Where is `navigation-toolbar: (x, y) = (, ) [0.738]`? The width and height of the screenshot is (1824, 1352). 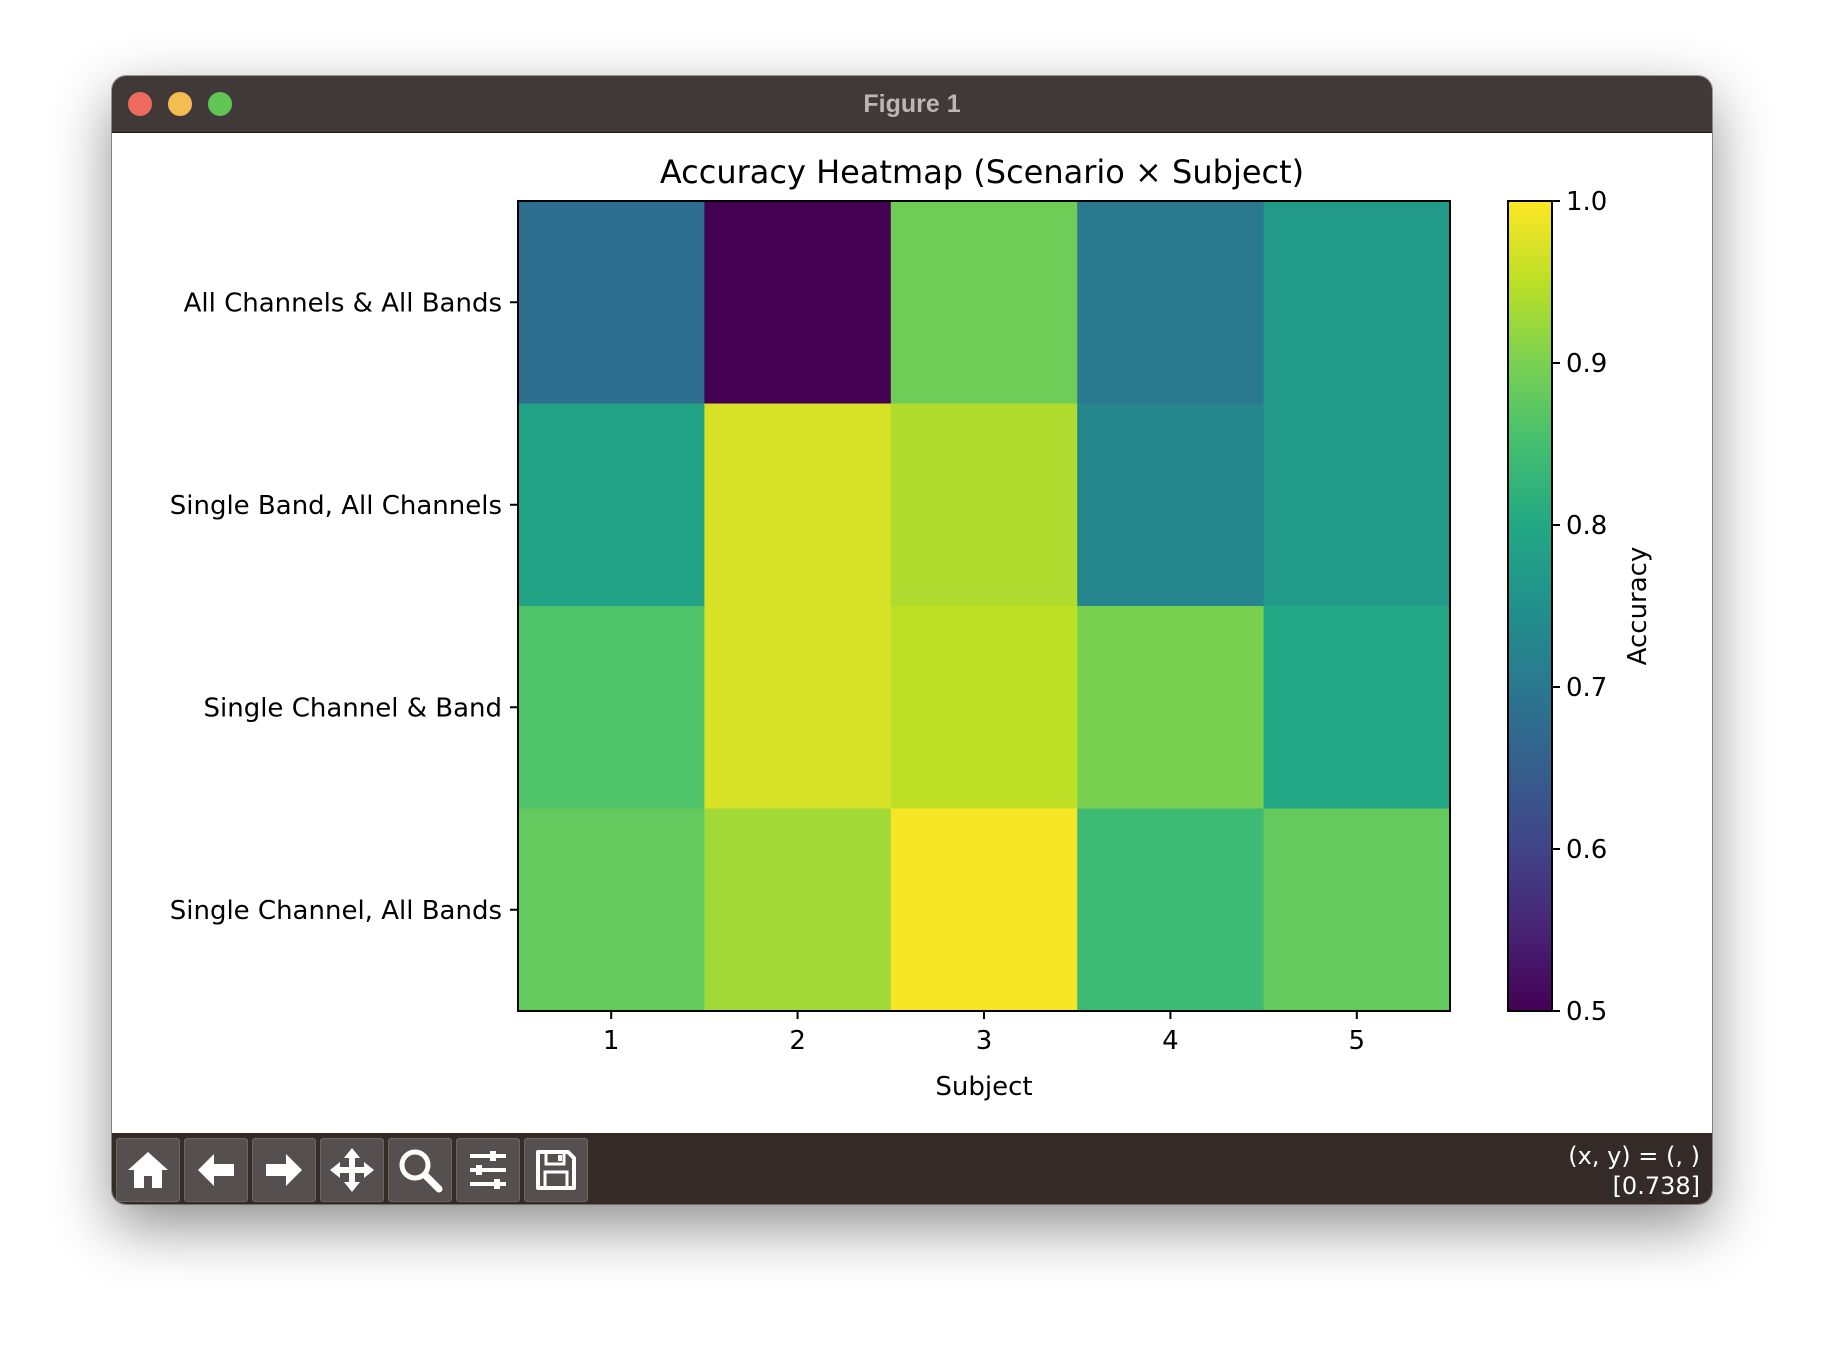 navigation-toolbar: (x, y) = (, ) [0.738] is located at coordinates (912, 1168).